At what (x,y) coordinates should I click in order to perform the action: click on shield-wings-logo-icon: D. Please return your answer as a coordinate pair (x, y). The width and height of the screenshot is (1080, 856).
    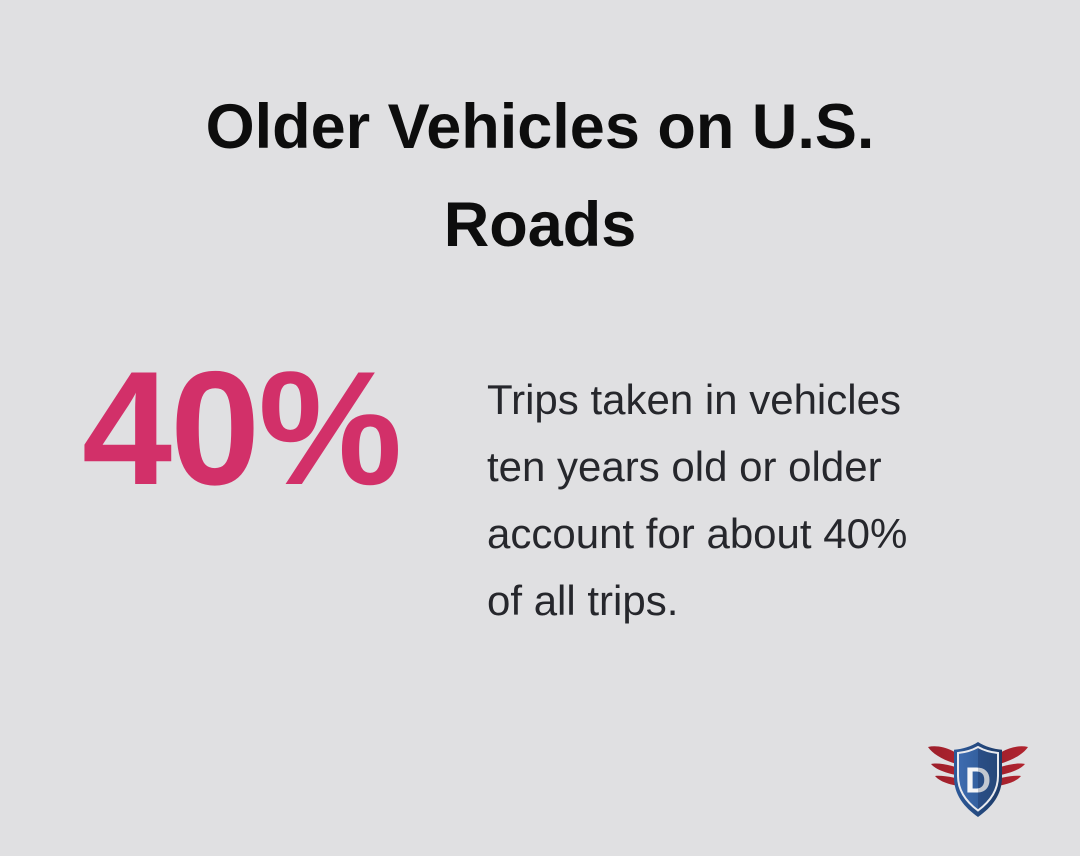
    Looking at the image, I should click on (978, 779).